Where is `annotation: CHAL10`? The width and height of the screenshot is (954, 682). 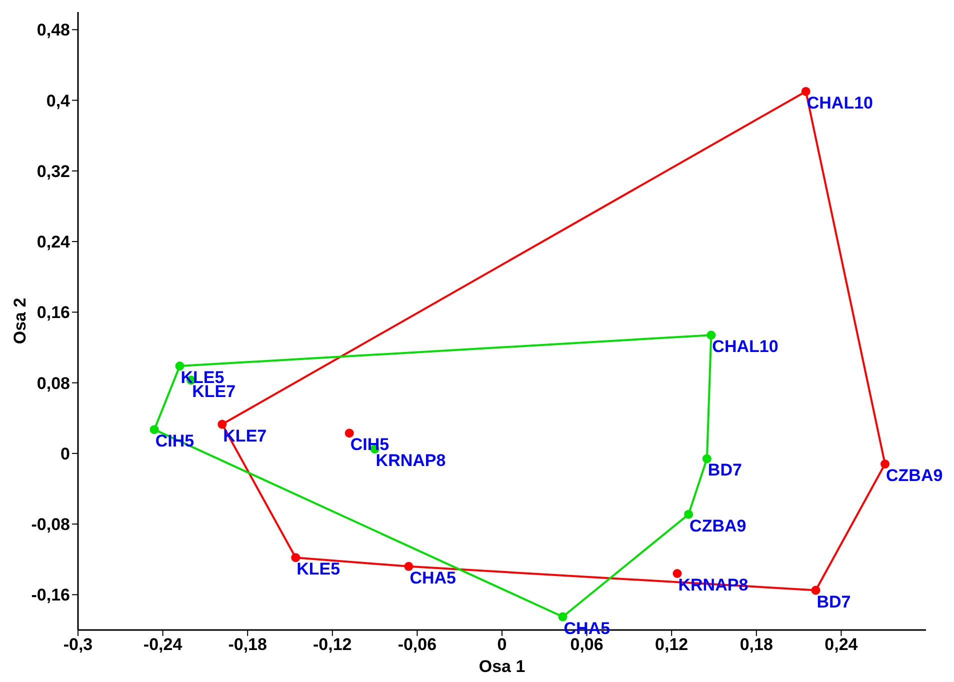
annotation: CHAL10 is located at coordinates (745, 346).